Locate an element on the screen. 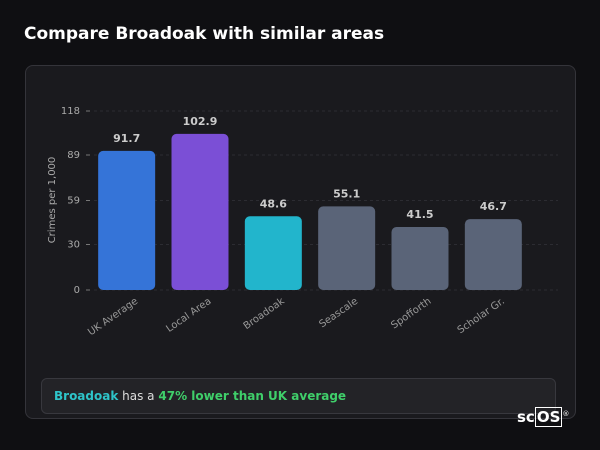 Image resolution: width=600 pixels, height=450 pixels. value-label: 102.9 is located at coordinates (200, 121).